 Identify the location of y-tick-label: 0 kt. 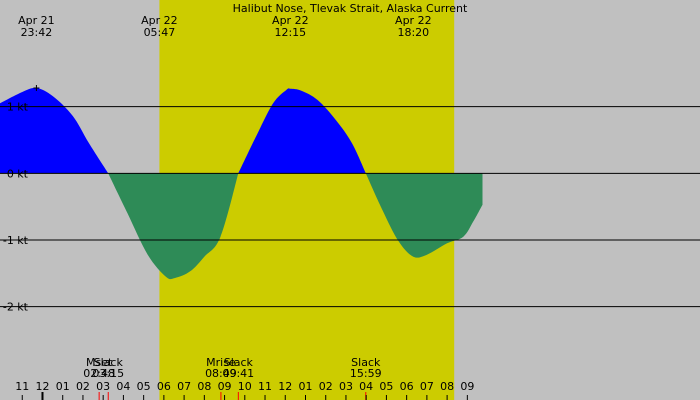
(18, 173).